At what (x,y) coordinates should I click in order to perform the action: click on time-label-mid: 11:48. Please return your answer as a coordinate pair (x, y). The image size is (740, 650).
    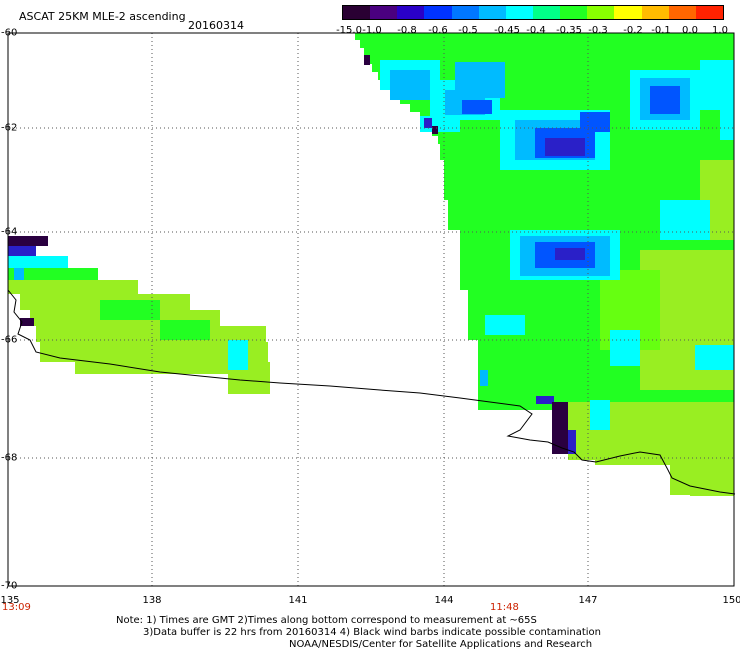
    Looking at the image, I should click on (504, 607).